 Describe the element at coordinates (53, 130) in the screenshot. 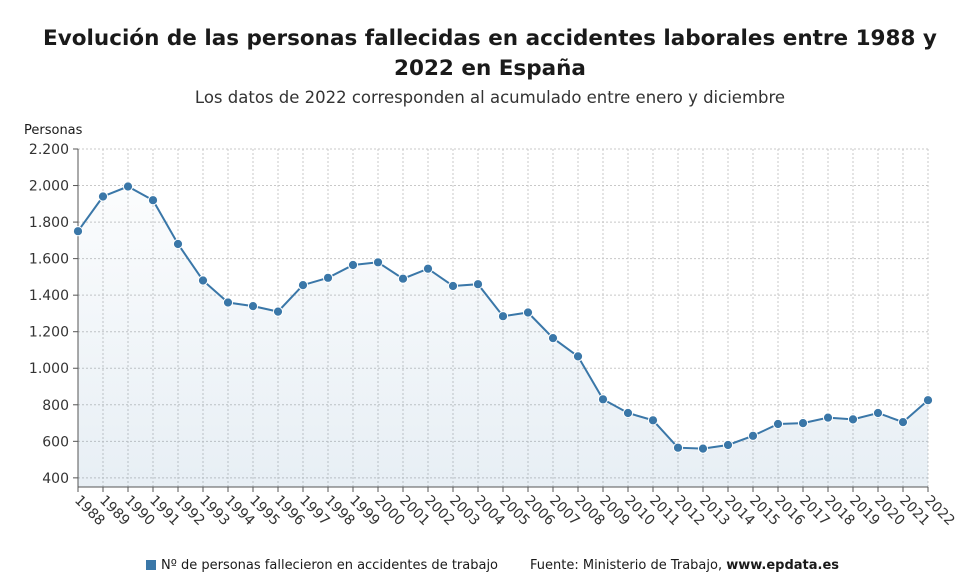

I see `y-axis-label: Personas` at that location.